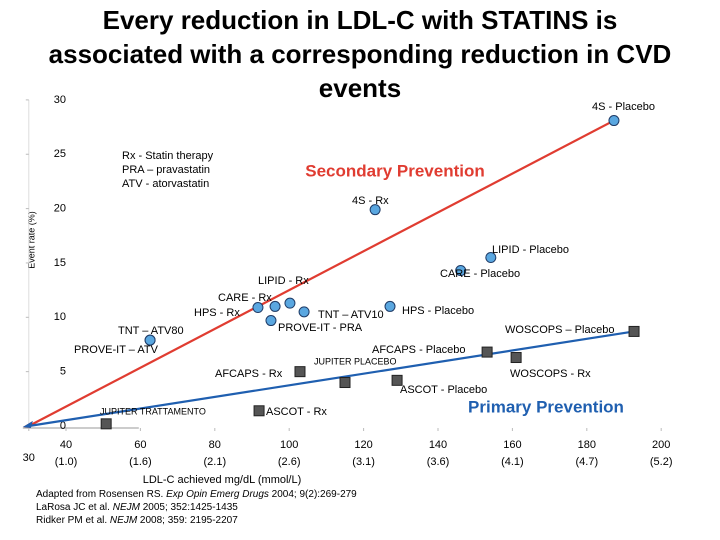 Image resolution: width=720 pixels, height=540 pixels. Describe the element at coordinates (586, 462) in the screenshot. I see `x-tick-sublabel: (4.7)` at that location.